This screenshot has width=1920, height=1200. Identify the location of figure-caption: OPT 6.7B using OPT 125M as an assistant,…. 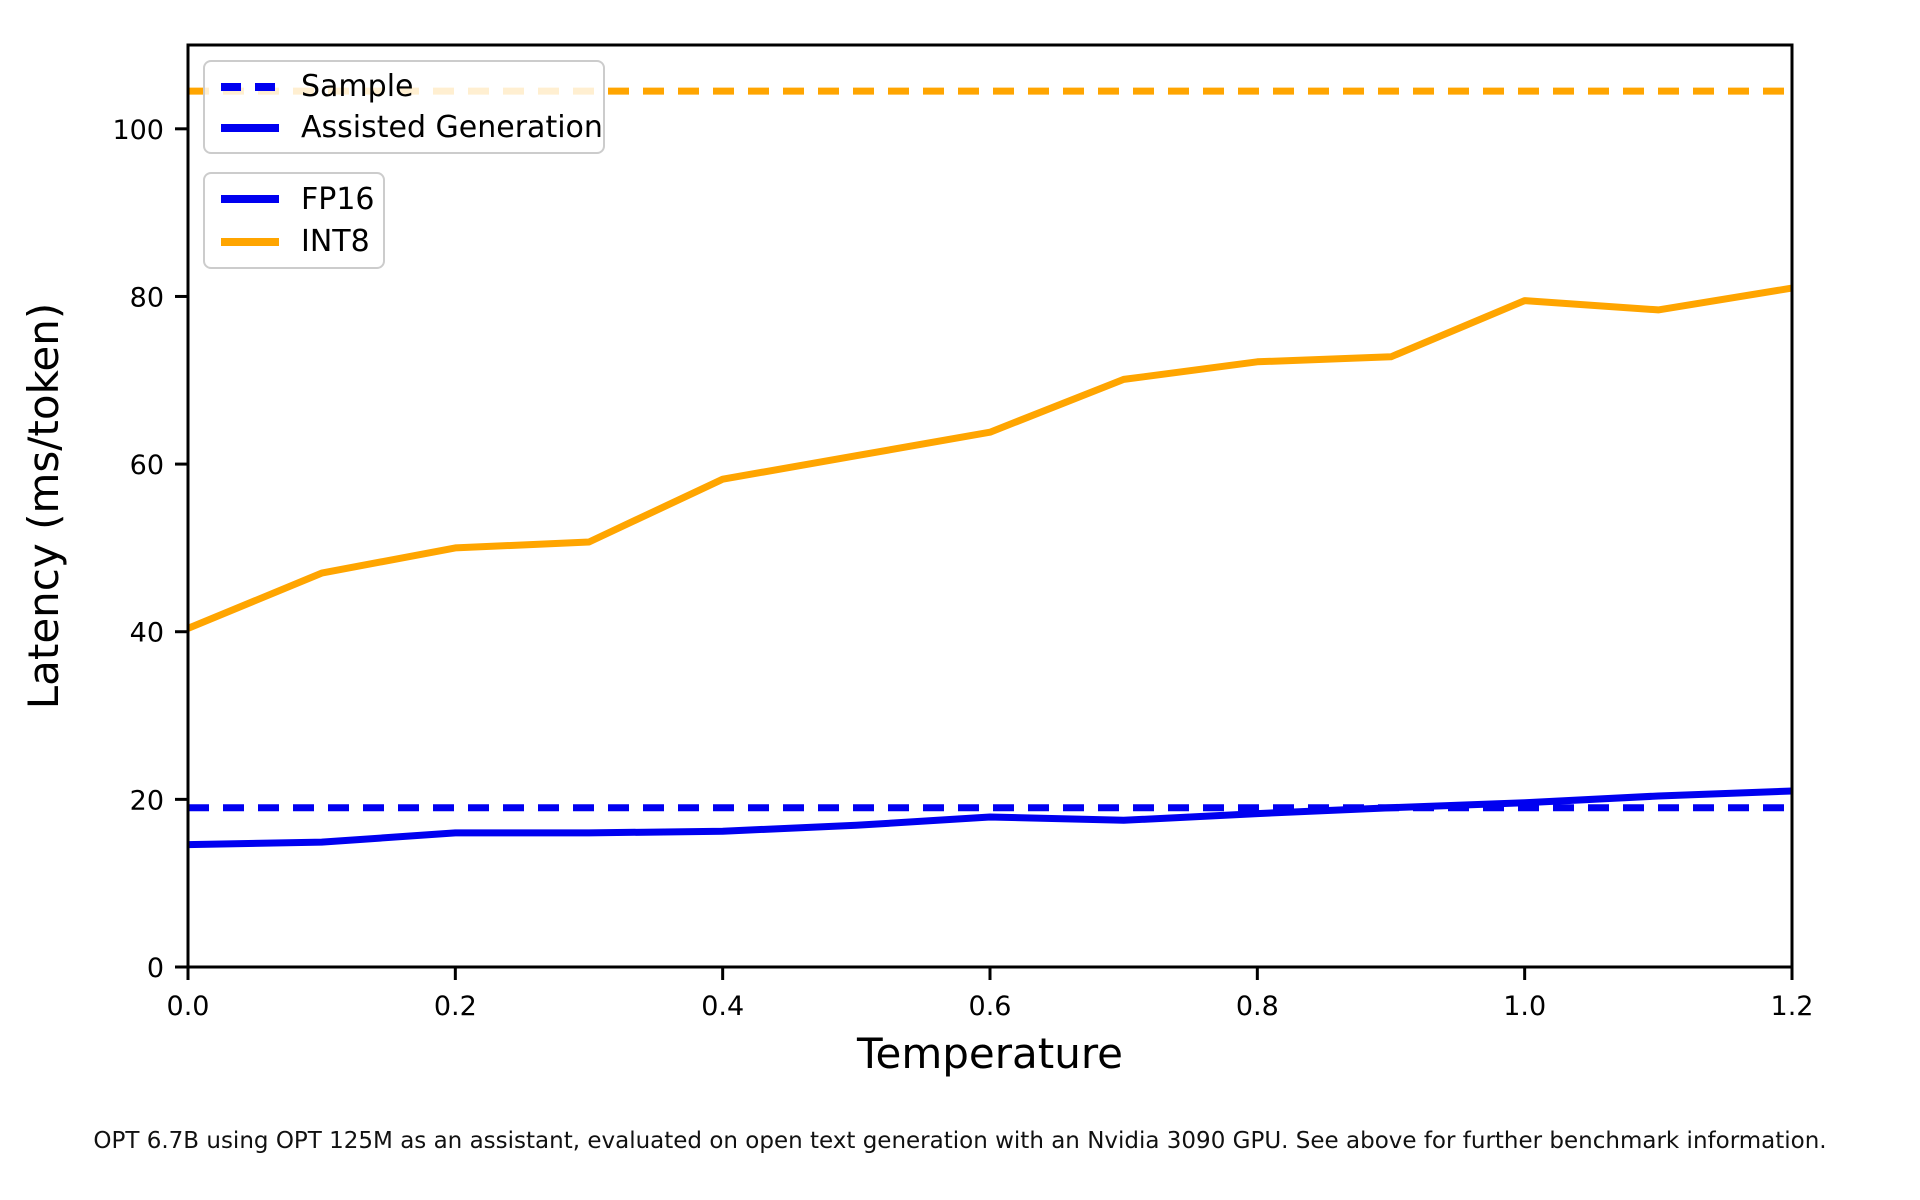
(960, 1141).